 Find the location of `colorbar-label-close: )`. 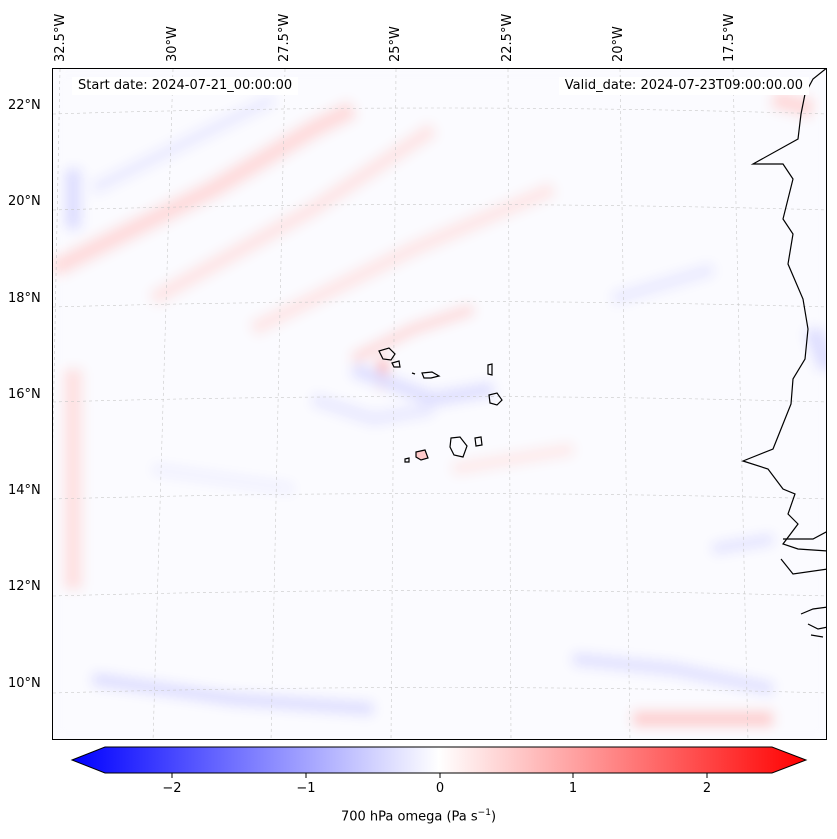

colorbar-label-close: ) is located at coordinates (493, 817).